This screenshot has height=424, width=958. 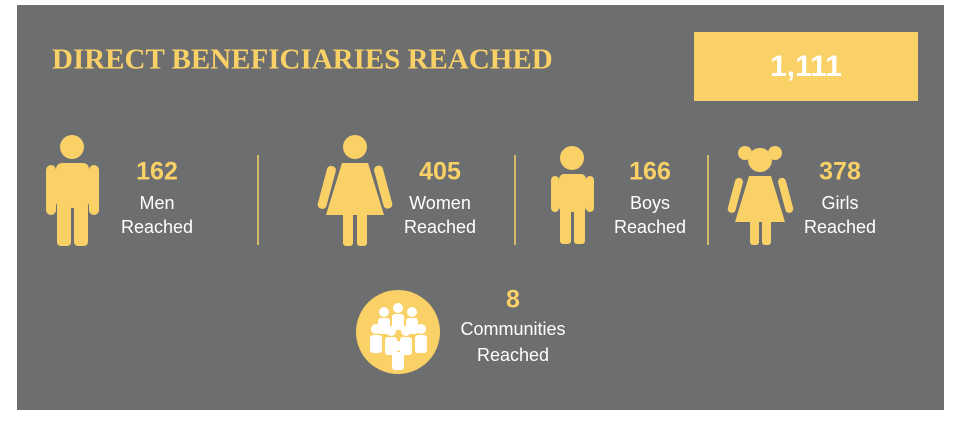 I want to click on boy-icon, so click(x=572, y=195).